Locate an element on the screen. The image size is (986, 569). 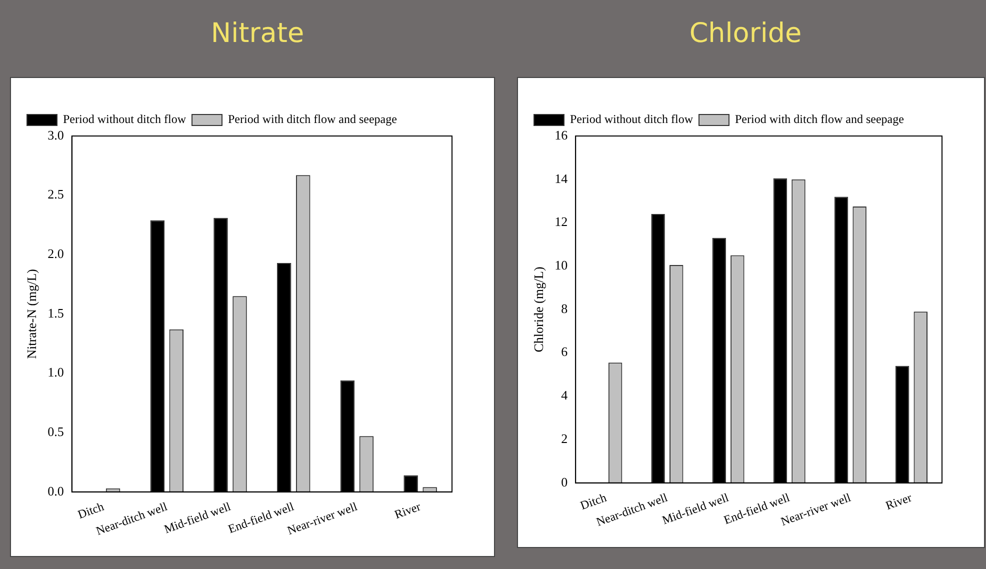
y-tick-label: 0.5 is located at coordinates (56, 432).